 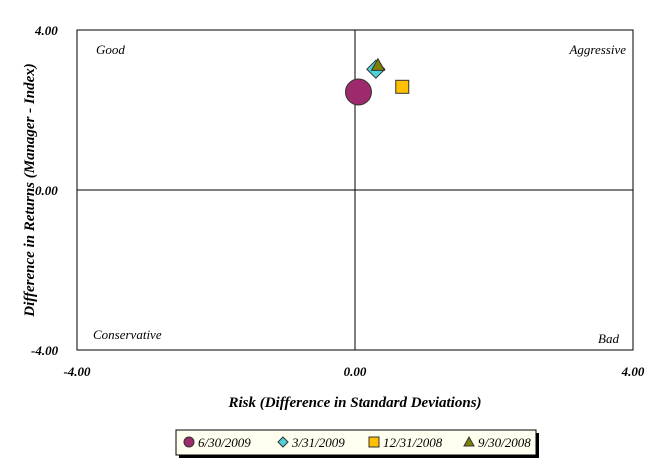 I want to click on quadrant-label-conservative: Conservative, so click(x=127, y=334).